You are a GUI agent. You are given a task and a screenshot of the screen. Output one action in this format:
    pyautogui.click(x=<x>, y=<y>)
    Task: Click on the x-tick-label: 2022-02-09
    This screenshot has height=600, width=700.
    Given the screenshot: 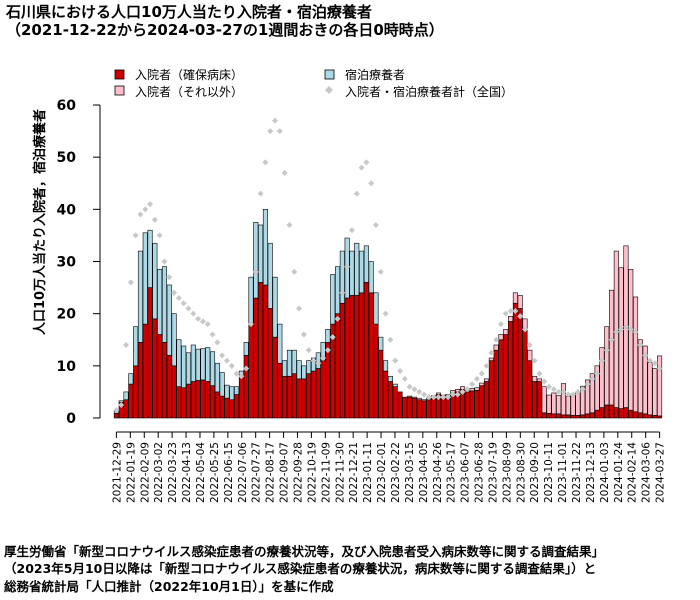 What is the action you would take?
    pyautogui.click(x=145, y=472)
    